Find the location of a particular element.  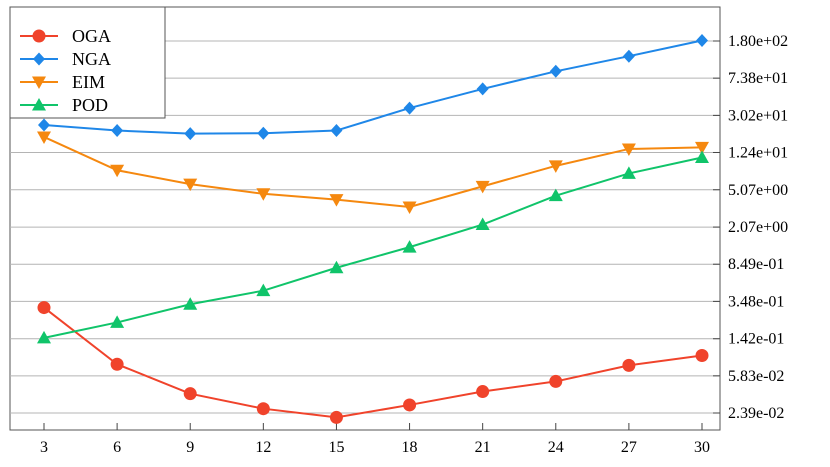

y-tick-label: 8.49e-01 is located at coordinates (756, 264).